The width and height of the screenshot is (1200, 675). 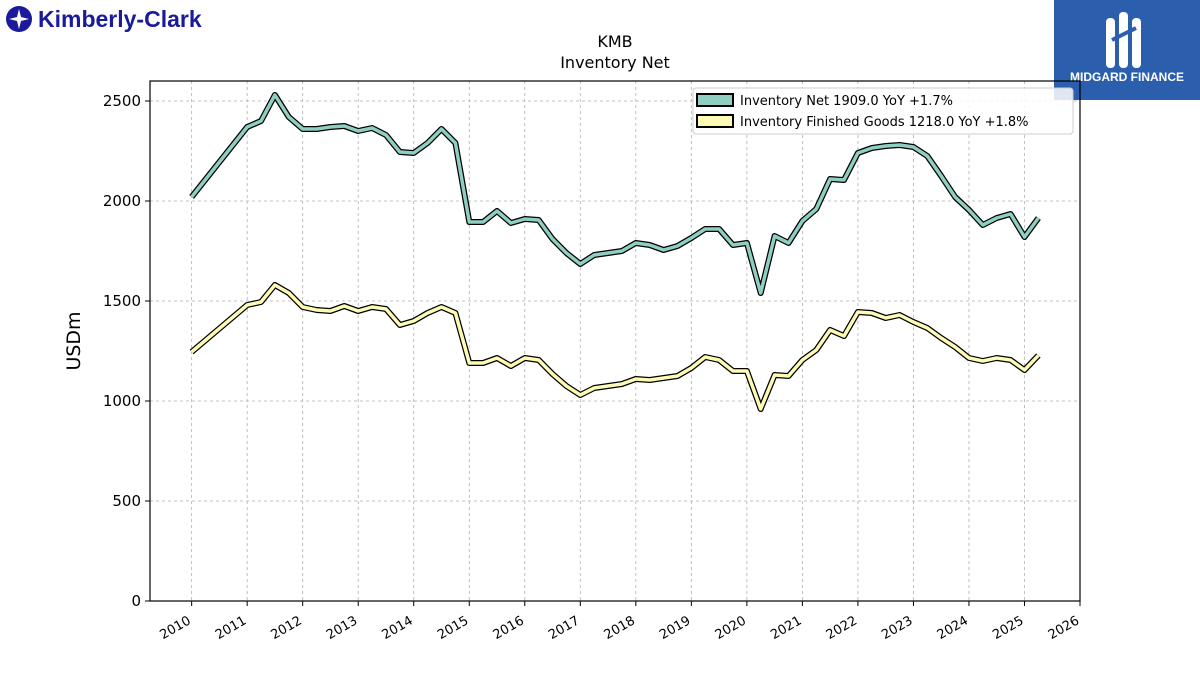 I want to click on y-axis-label: USDm, so click(x=74, y=340).